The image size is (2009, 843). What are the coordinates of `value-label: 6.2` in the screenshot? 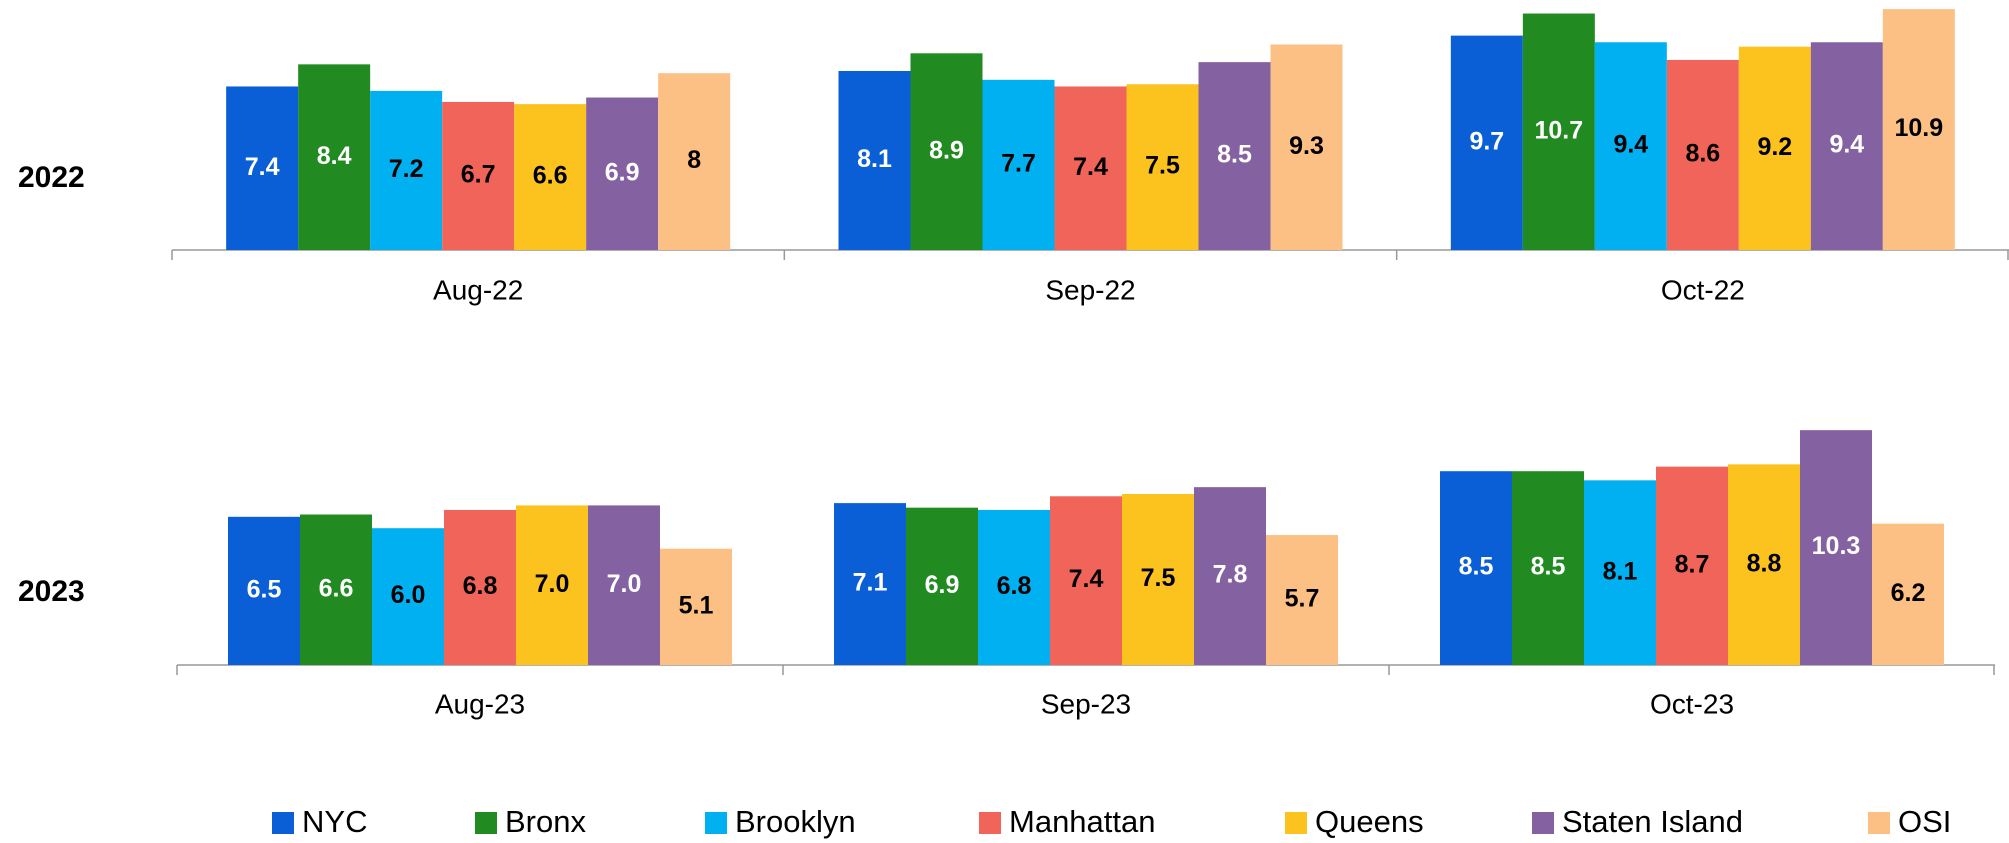 It's located at (1908, 593).